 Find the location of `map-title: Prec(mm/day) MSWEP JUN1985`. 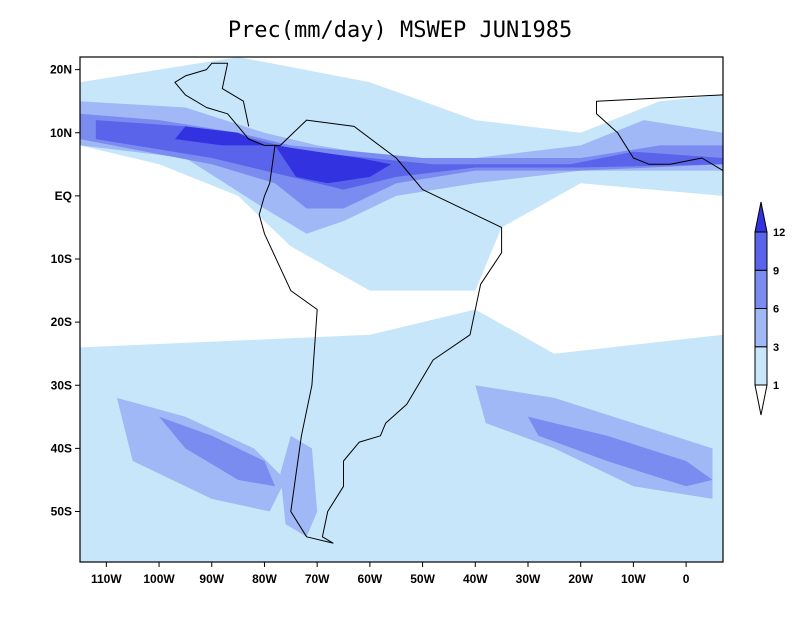

map-title: Prec(mm/day) MSWEP JUN1985 is located at coordinates (400, 30).